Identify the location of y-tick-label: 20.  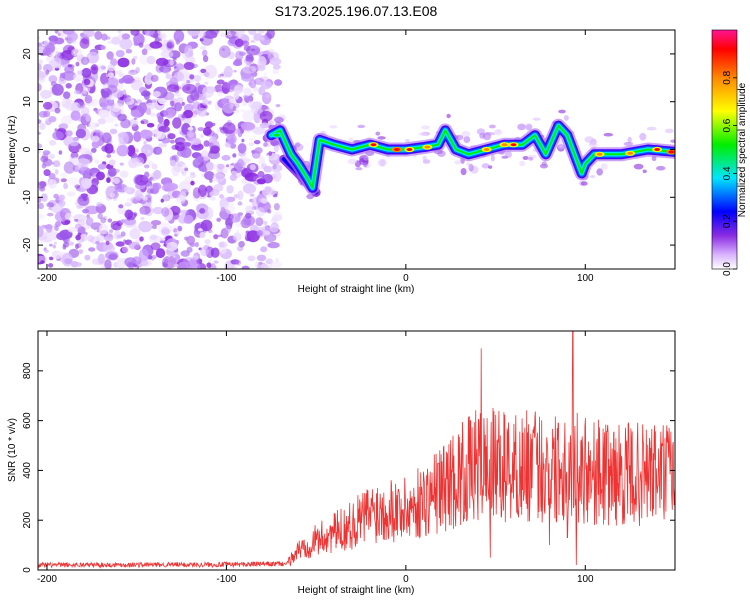
(27, 54).